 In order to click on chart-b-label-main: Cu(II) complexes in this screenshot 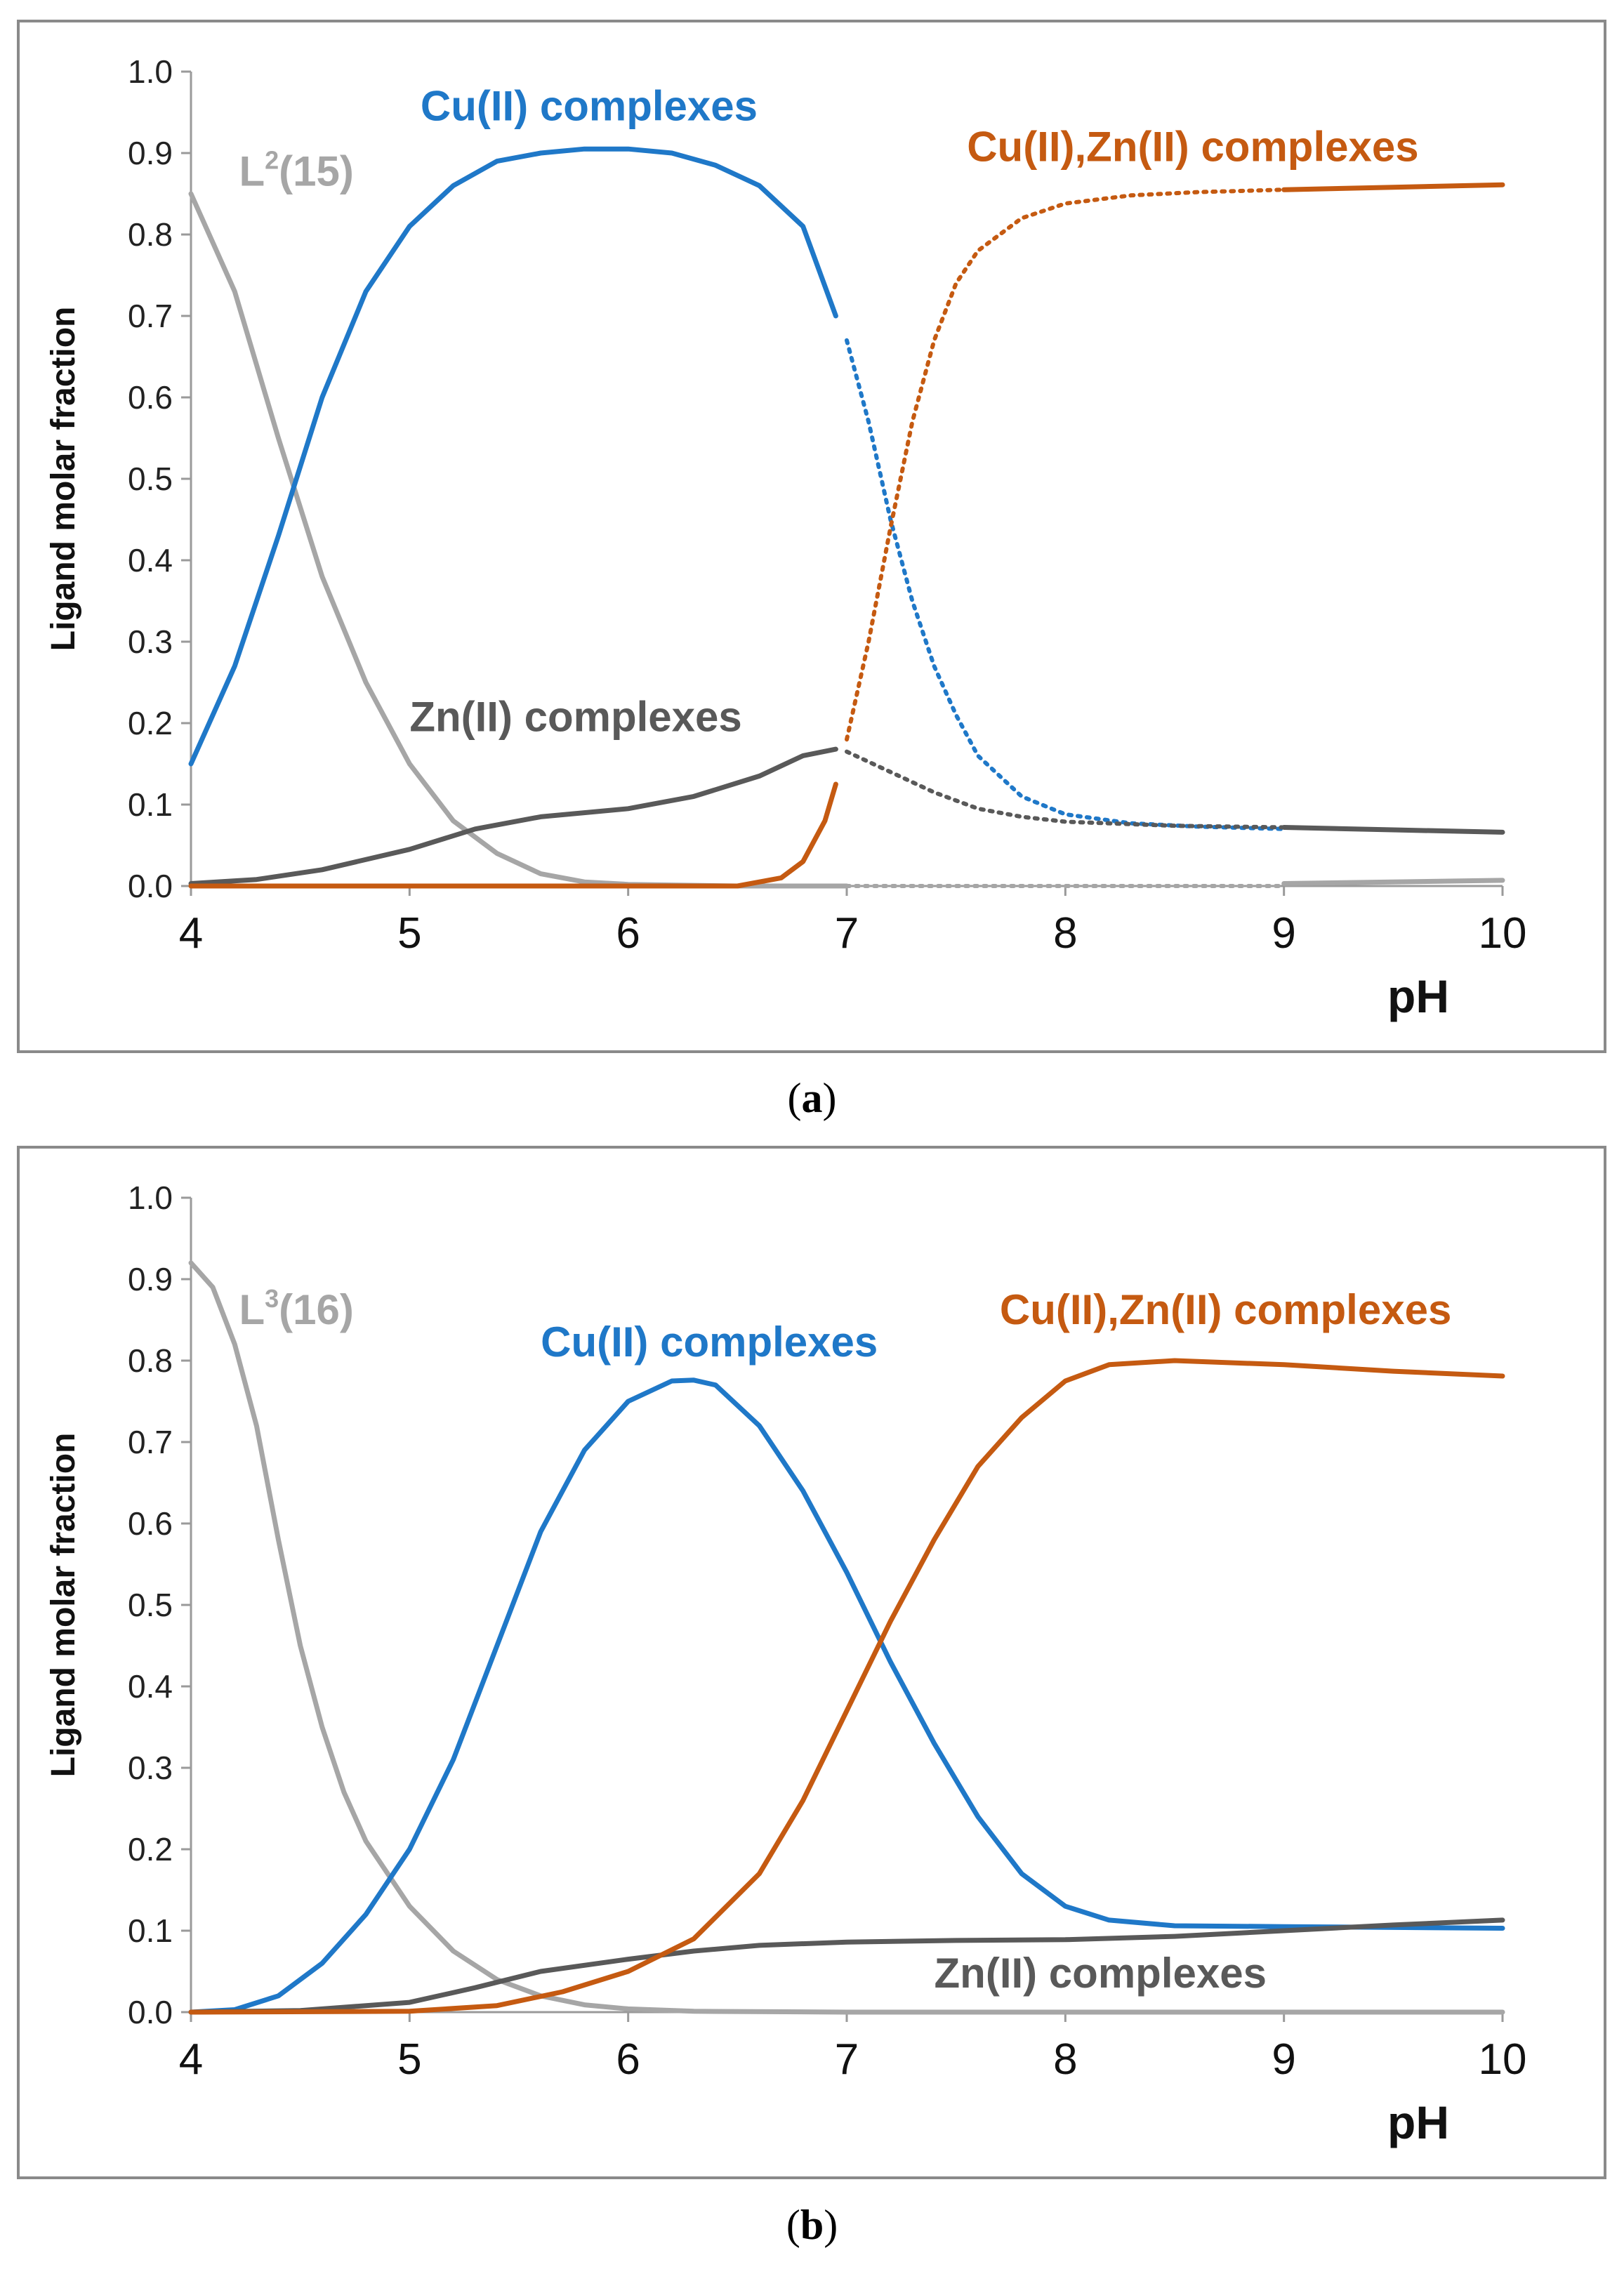, I will do `click(709, 1342)`.